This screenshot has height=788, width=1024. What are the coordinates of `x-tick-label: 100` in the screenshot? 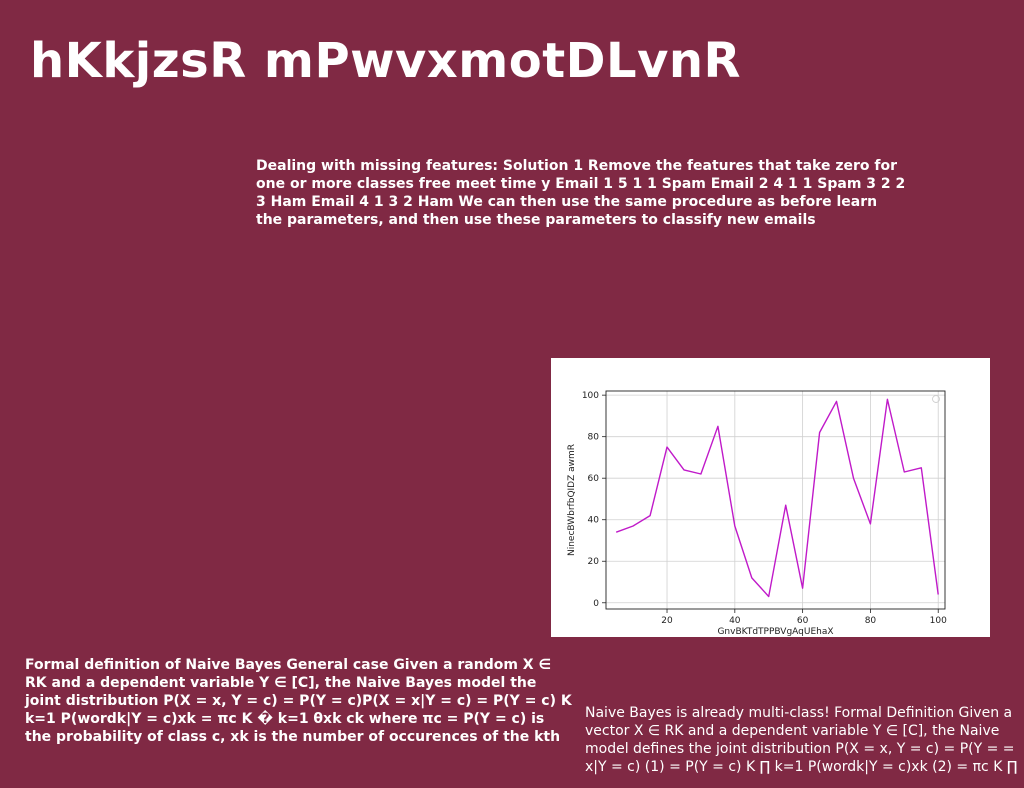 It's located at (938, 621).